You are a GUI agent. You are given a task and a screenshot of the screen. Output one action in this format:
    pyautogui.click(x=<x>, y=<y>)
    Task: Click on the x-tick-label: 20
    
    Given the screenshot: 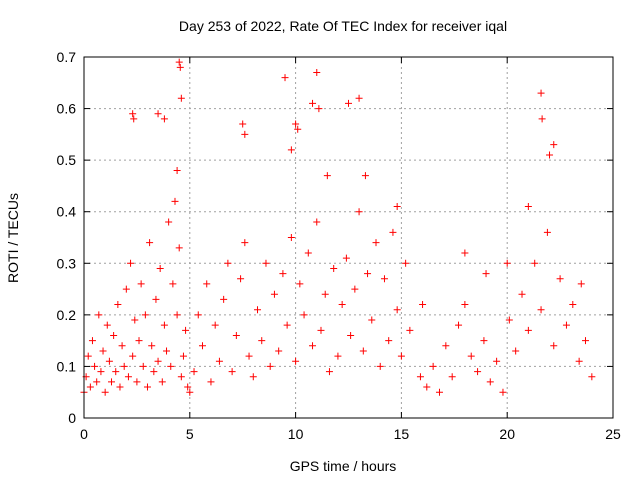 What is the action you would take?
    pyautogui.click(x=507, y=434)
    